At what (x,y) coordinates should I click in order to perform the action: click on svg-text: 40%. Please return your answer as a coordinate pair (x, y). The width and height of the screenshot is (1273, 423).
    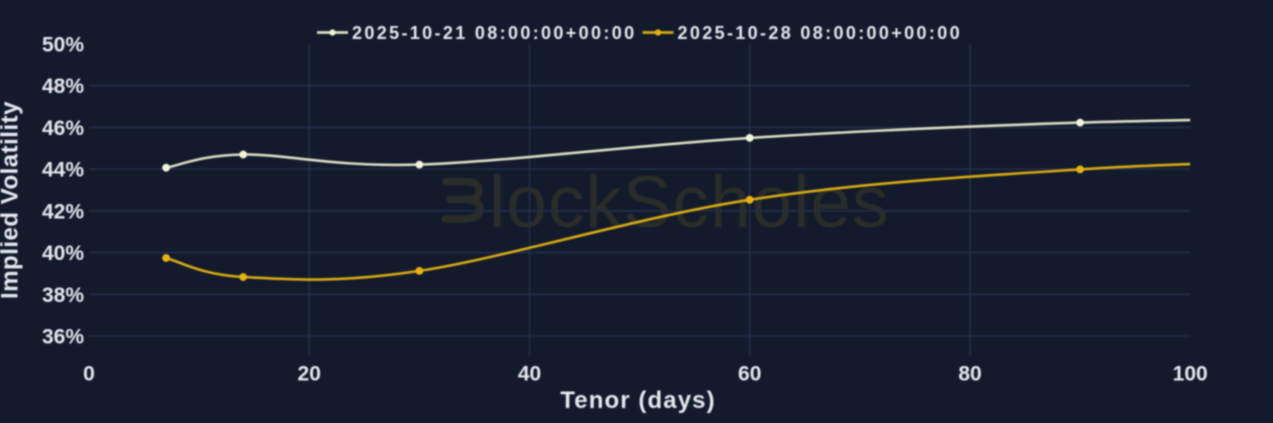
    Looking at the image, I should click on (63, 253).